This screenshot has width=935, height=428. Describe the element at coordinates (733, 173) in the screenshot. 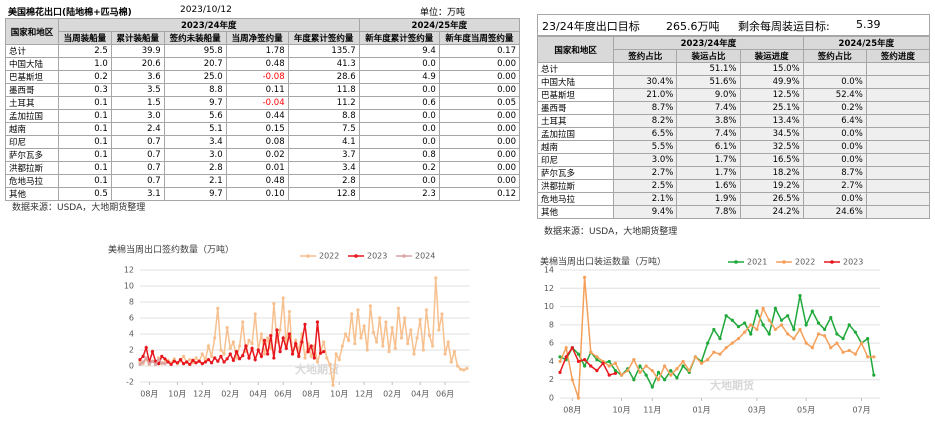

I see `row: 萨尔瓦多 2.7% 1.7% 18.2% 8.7%` at that location.